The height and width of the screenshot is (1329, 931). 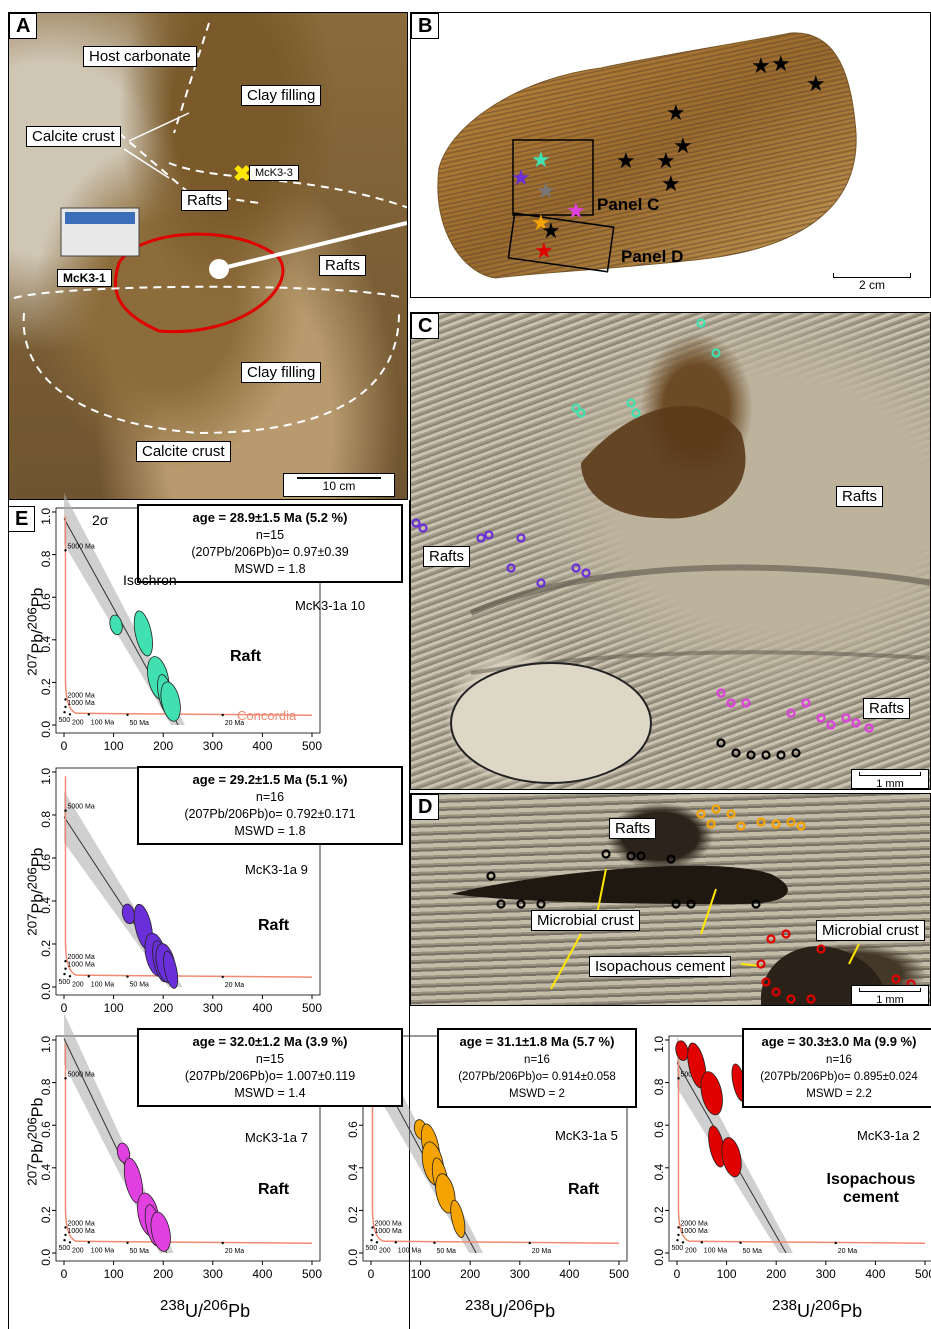 I want to click on age-mark-label-2-1: 2000 Ma, so click(x=80, y=957).